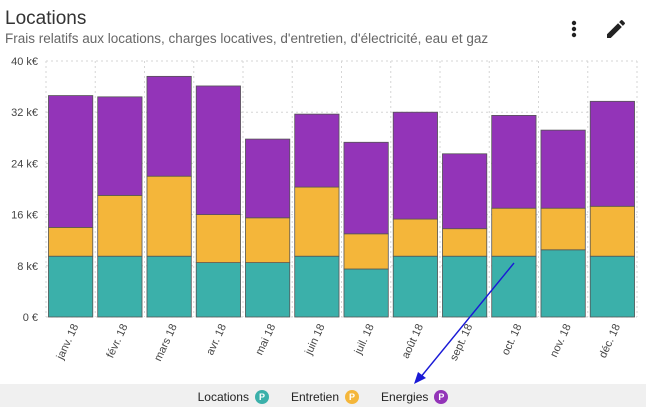 This screenshot has width=646, height=407. What do you see at coordinates (27, 267) in the screenshot?
I see `y-tick-label: 8 k€` at bounding box center [27, 267].